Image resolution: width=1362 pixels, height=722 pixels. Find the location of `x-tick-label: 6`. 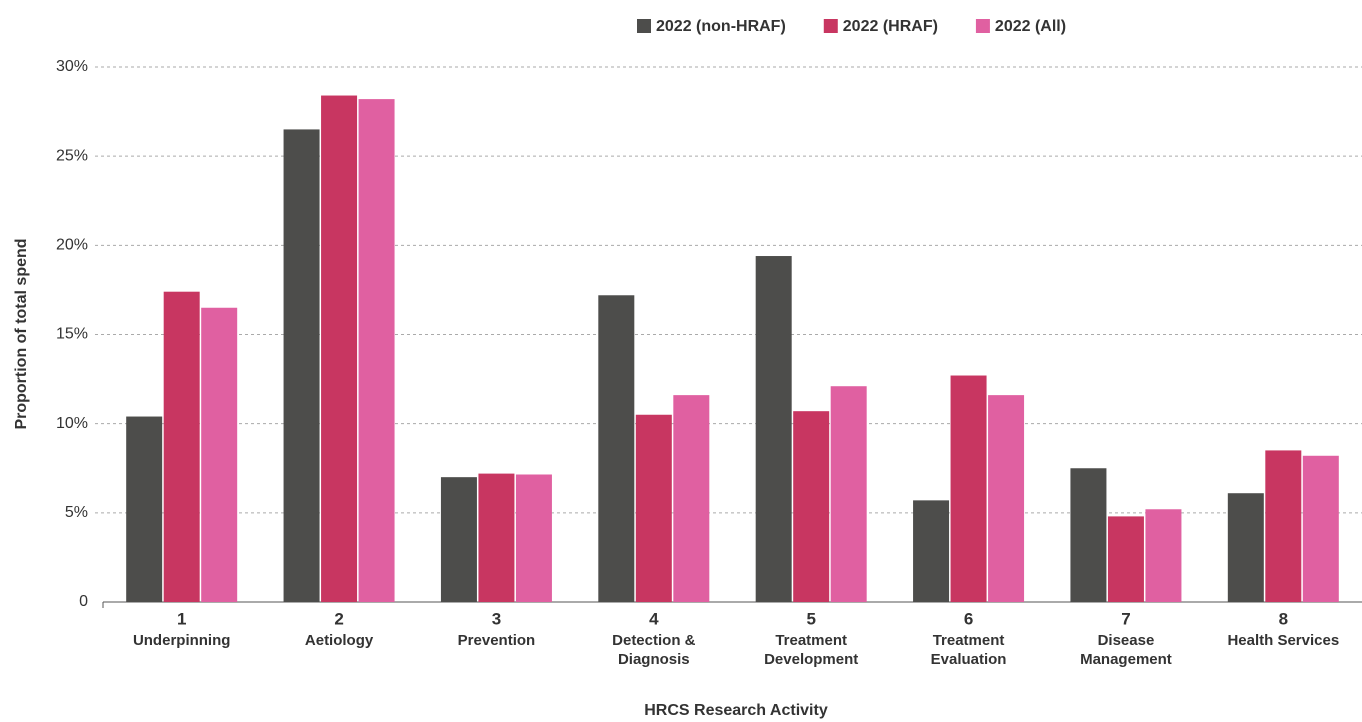

x-tick-label: 6 is located at coordinates (968, 618).